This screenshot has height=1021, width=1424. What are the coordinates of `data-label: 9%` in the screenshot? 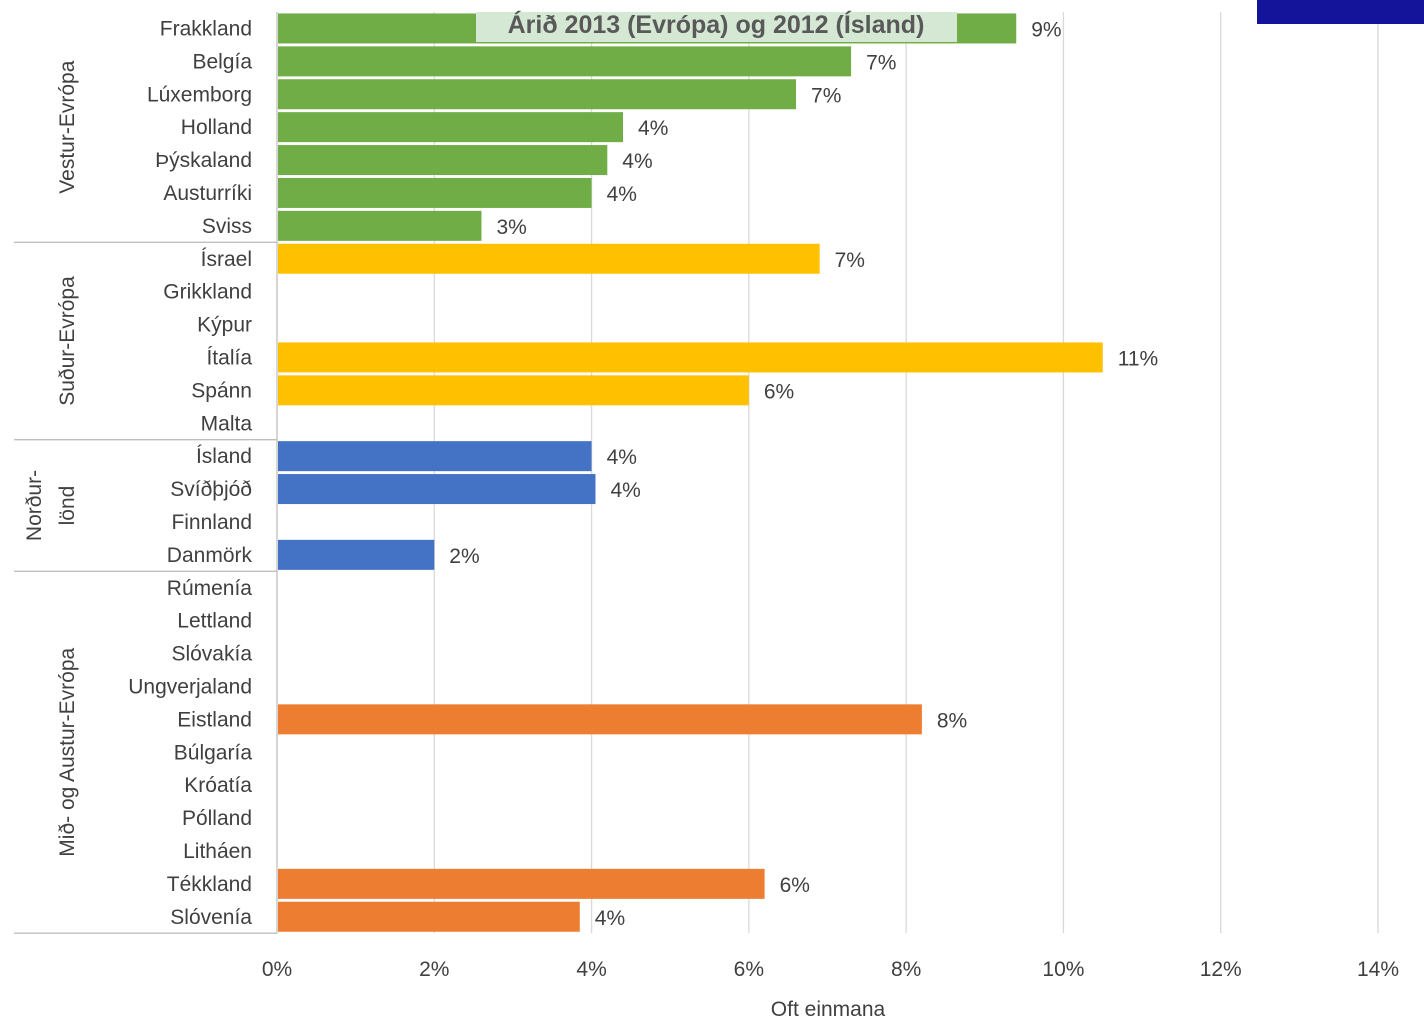 It's located at (1046, 29).